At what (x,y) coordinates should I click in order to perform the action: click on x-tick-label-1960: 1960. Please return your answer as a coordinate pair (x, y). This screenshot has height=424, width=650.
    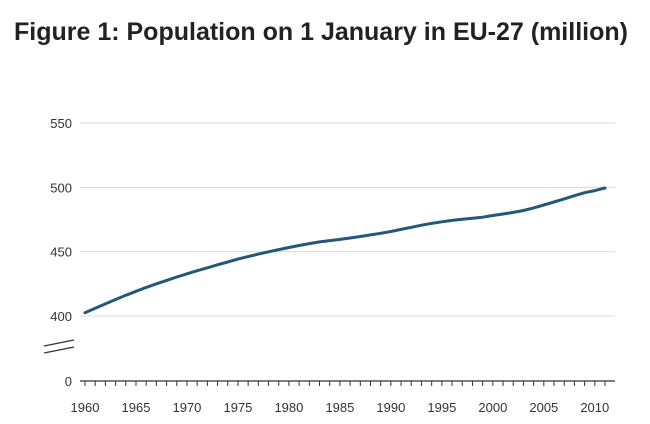
    Looking at the image, I should click on (85, 407).